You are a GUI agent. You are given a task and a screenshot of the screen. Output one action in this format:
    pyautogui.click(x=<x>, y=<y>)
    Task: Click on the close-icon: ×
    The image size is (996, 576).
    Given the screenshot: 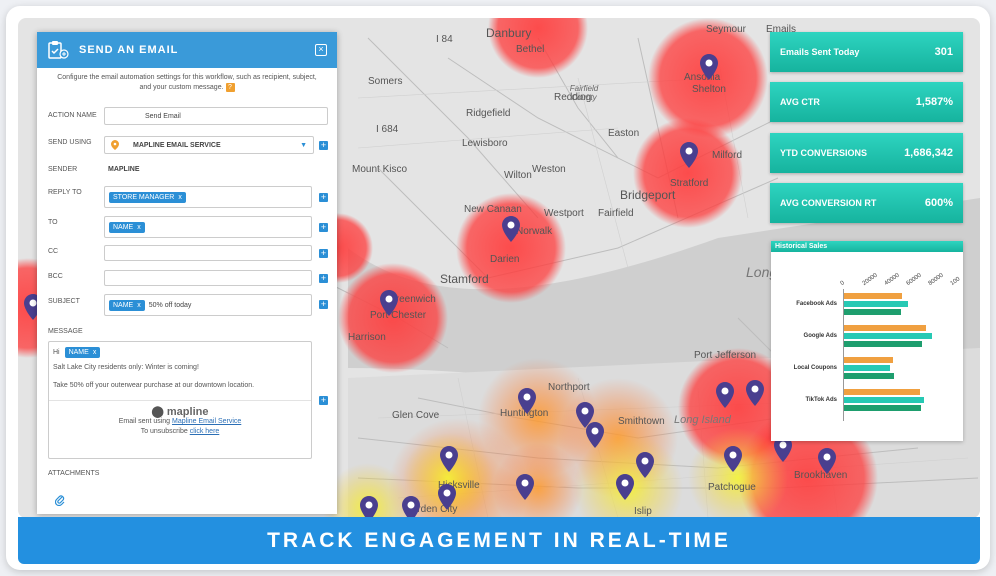 What is the action you would take?
    pyautogui.click(x=321, y=50)
    